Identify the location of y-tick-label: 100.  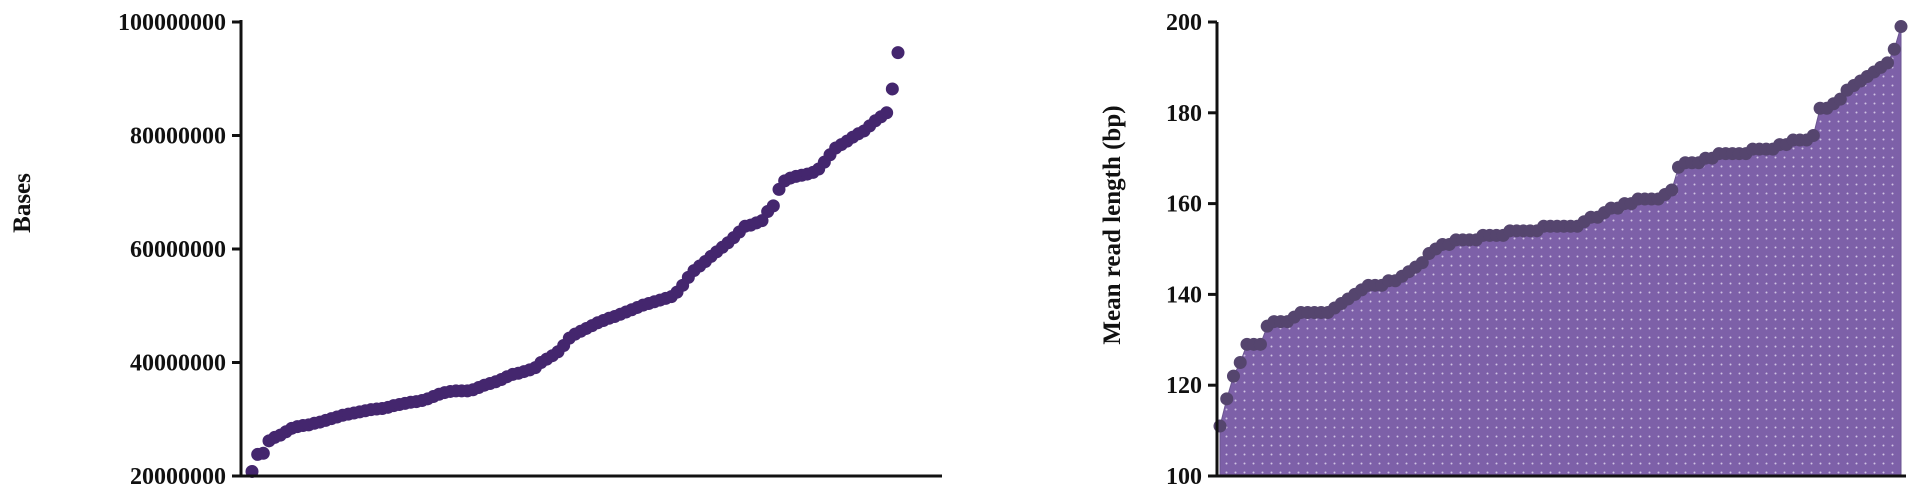
(1184, 477).